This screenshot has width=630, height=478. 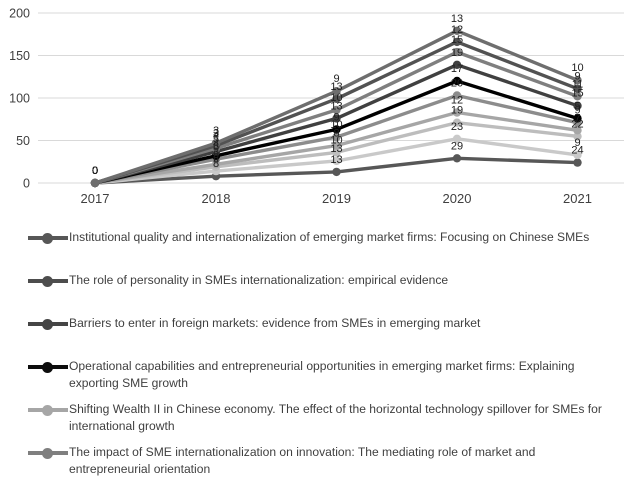 What do you see at coordinates (336, 198) in the screenshot?
I see `x-tick-label: 2019` at bounding box center [336, 198].